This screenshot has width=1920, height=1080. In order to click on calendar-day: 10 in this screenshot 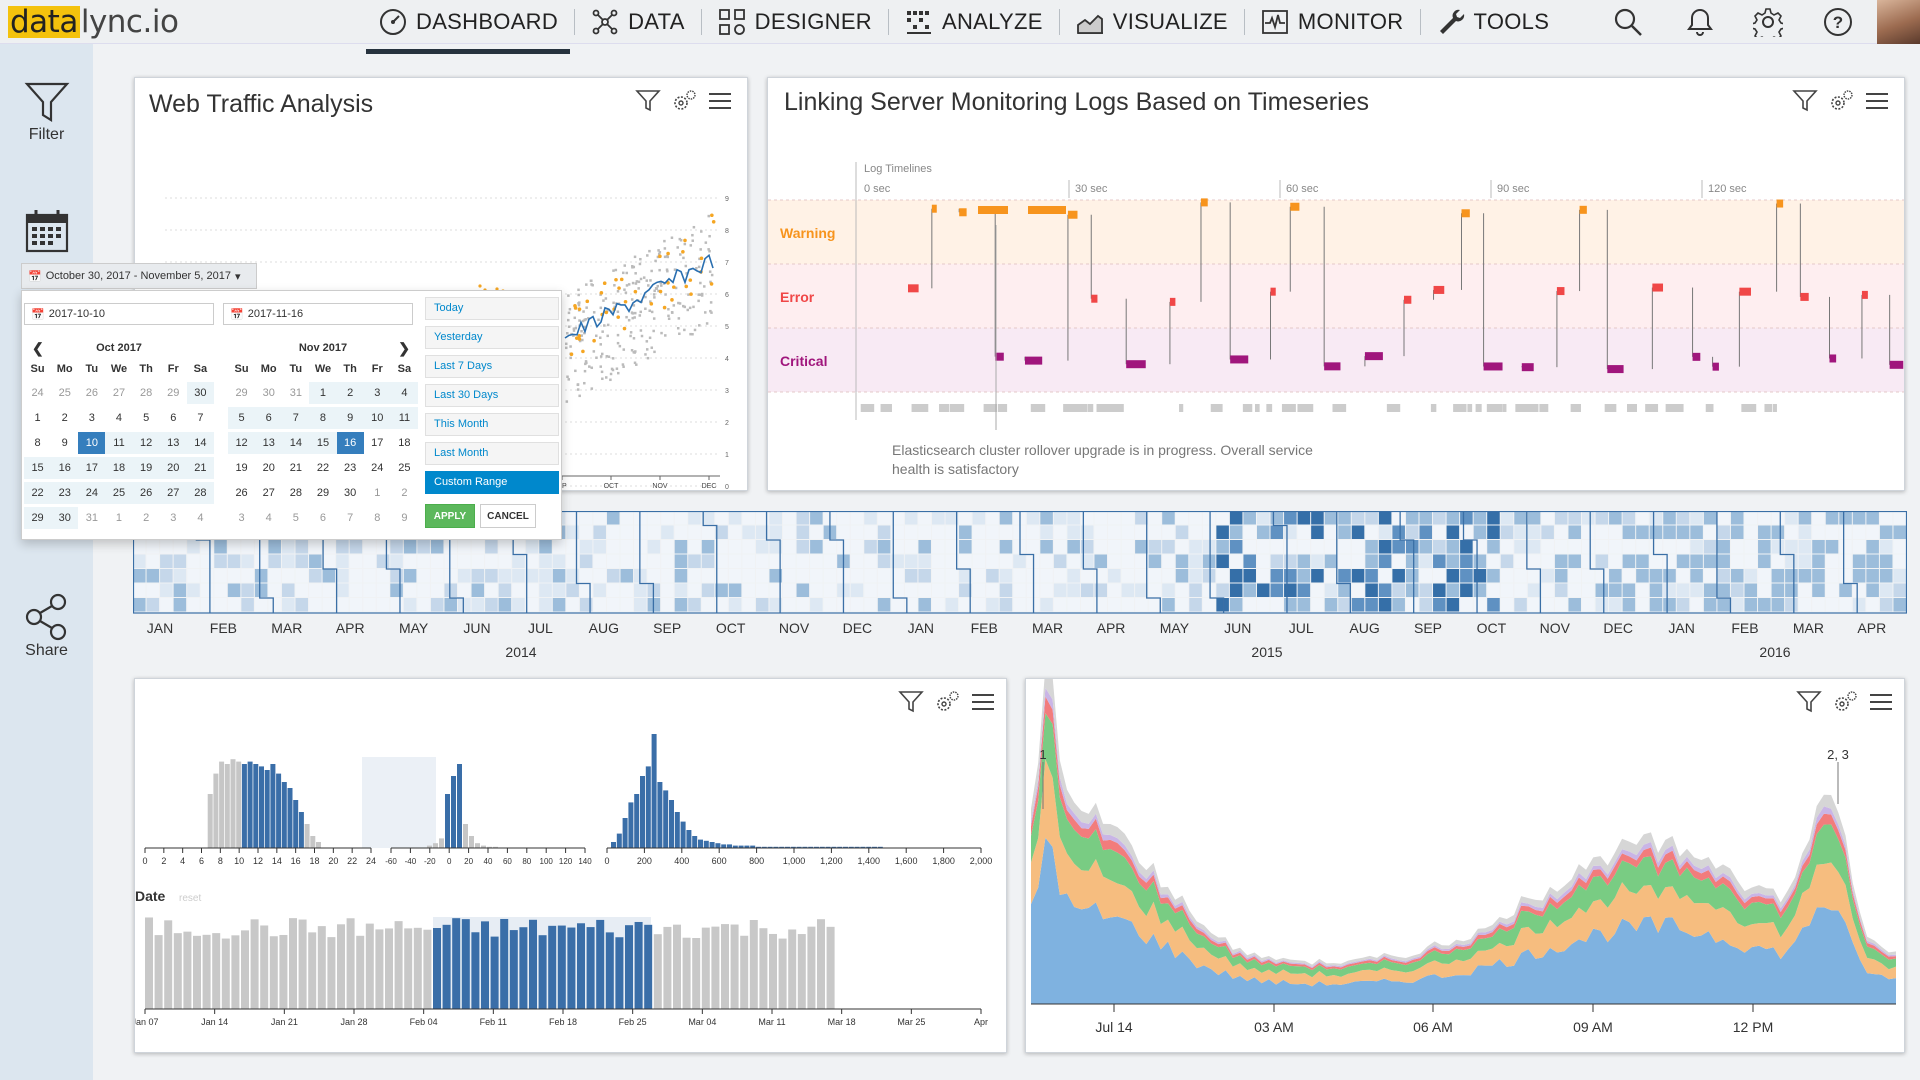, I will do `click(92, 443)`.